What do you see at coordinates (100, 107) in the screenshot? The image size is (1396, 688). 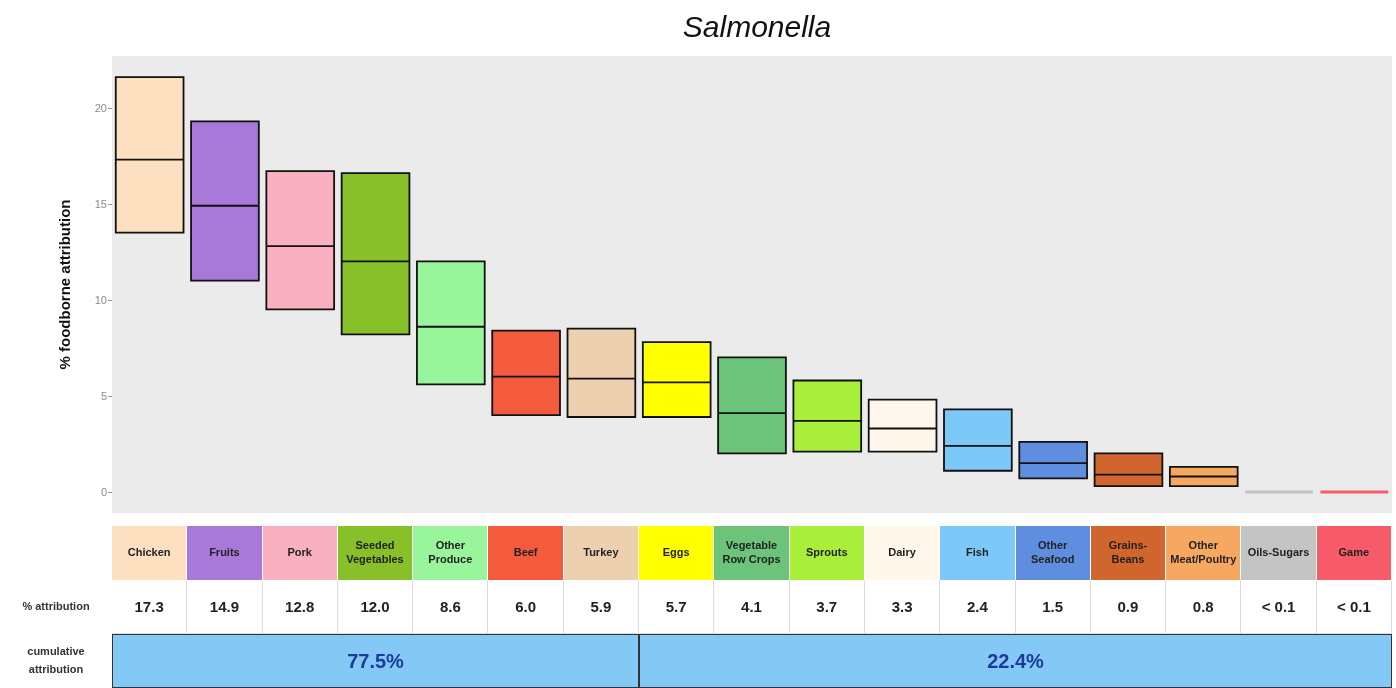 I see `y-tick-label: 20` at bounding box center [100, 107].